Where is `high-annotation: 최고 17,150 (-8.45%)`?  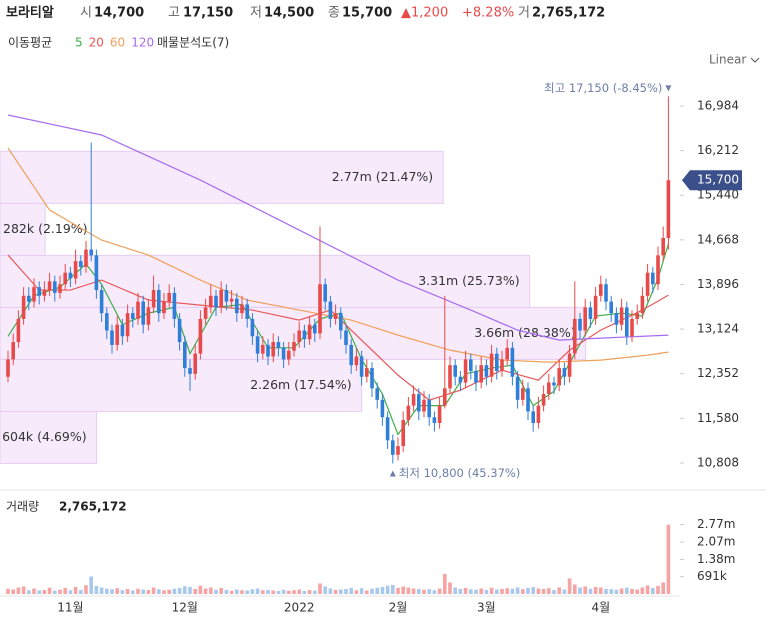
high-annotation: 최고 17,150 (-8.45%) is located at coordinates (603, 88).